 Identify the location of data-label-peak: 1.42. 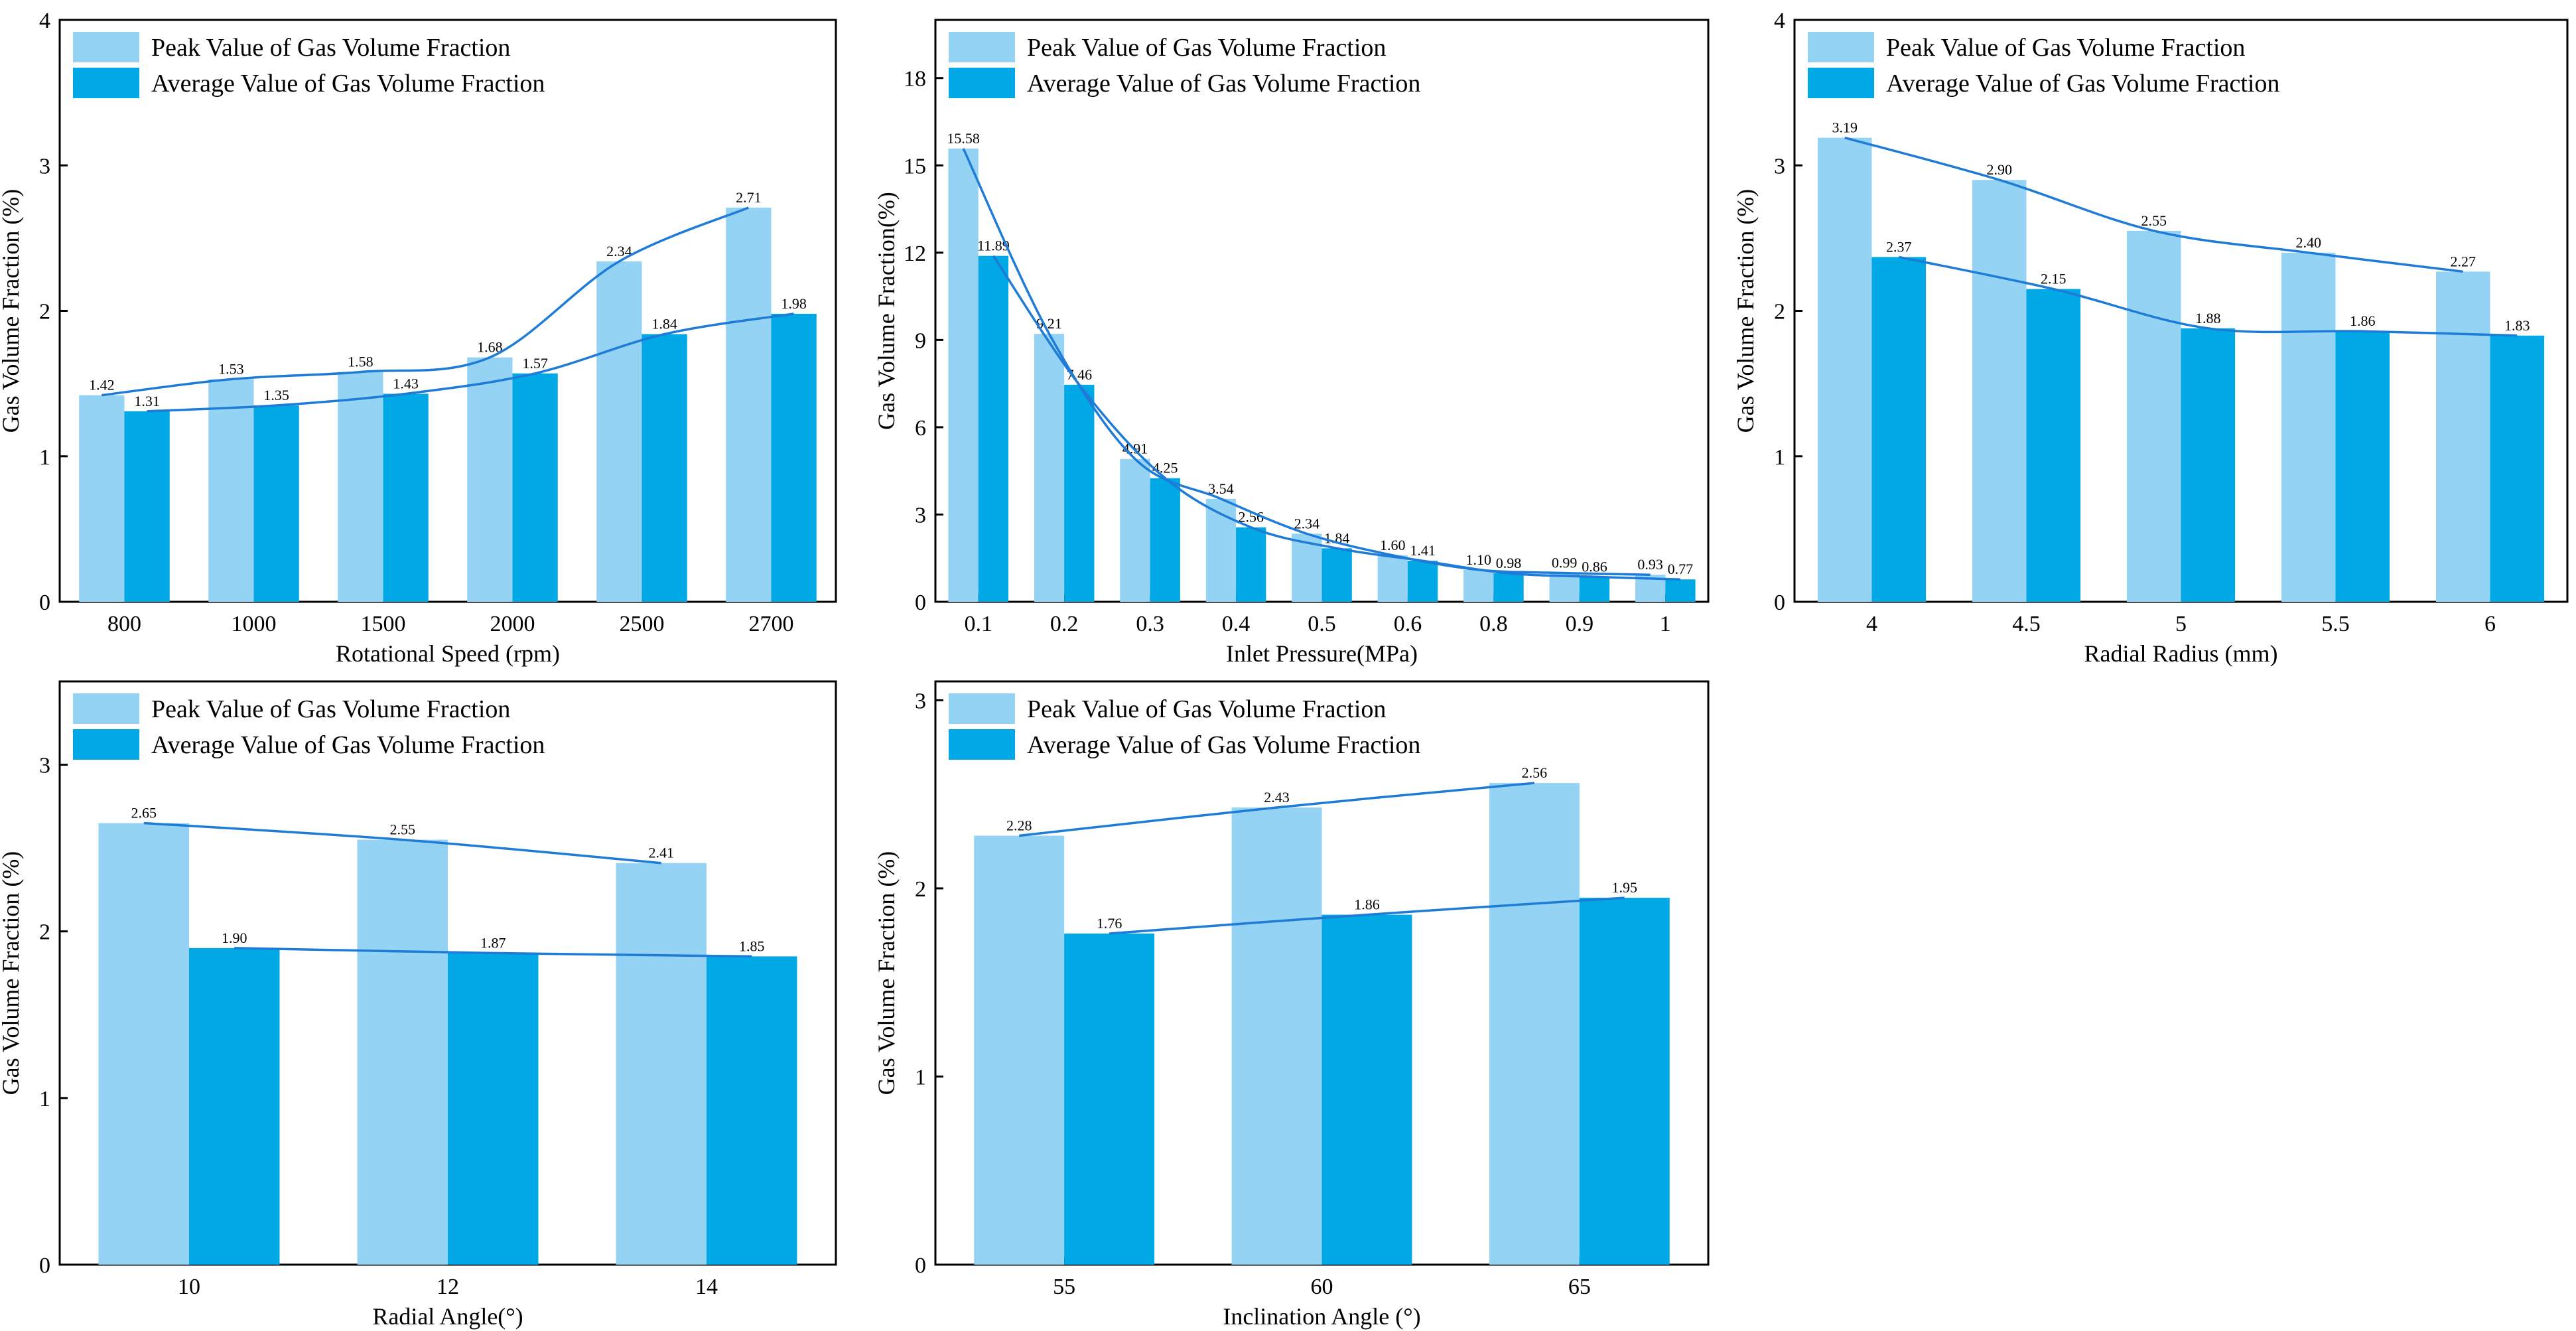
(102, 385).